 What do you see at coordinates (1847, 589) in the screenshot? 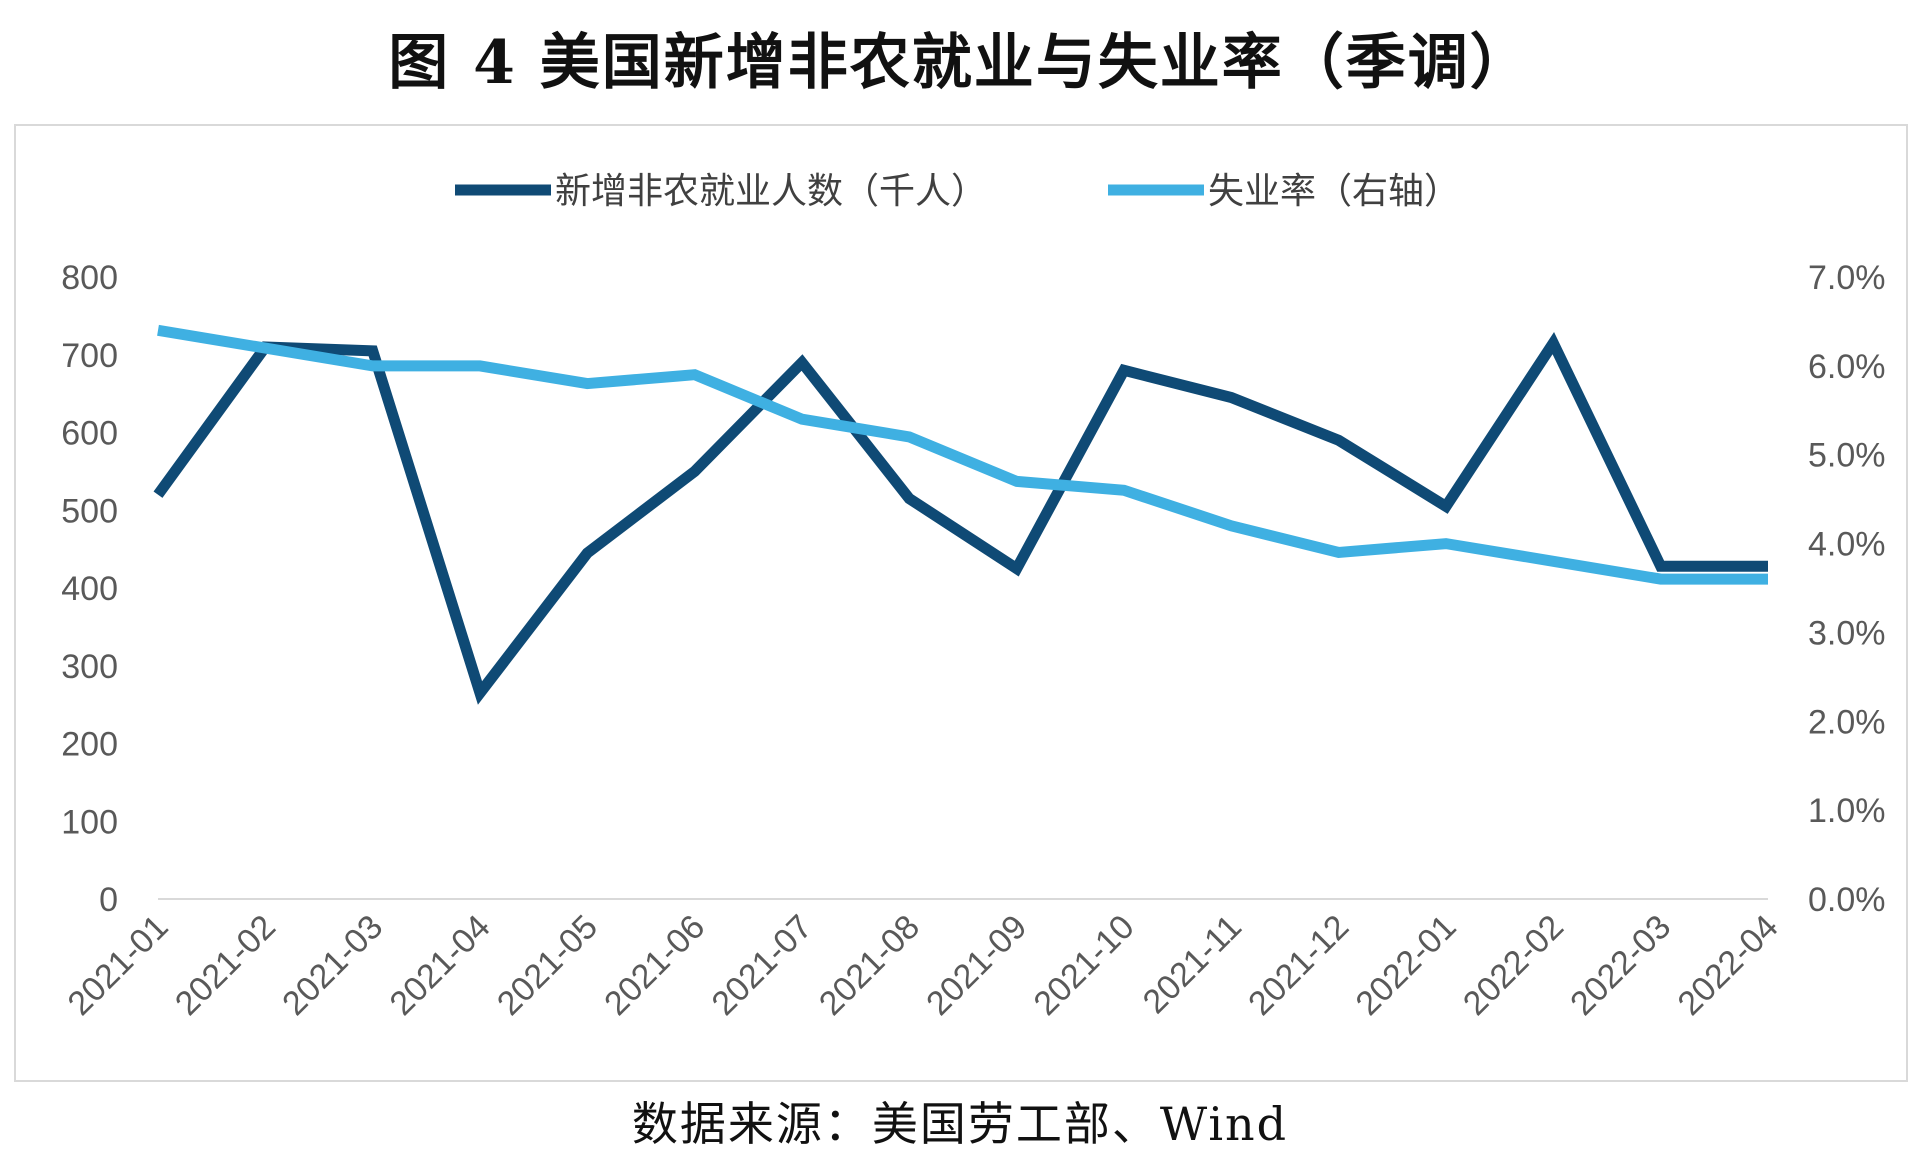
I see `right-axis: 0.0% 1.0% 2.0% 3.0% 4.0% 5.0% 6.0% 7.0%` at bounding box center [1847, 589].